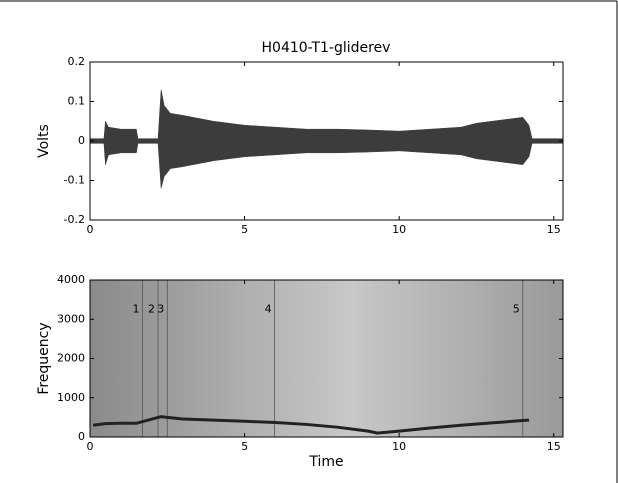 The width and height of the screenshot is (618, 483). Describe the element at coordinates (160, 308) in the screenshot. I see `annotation: 3` at that location.